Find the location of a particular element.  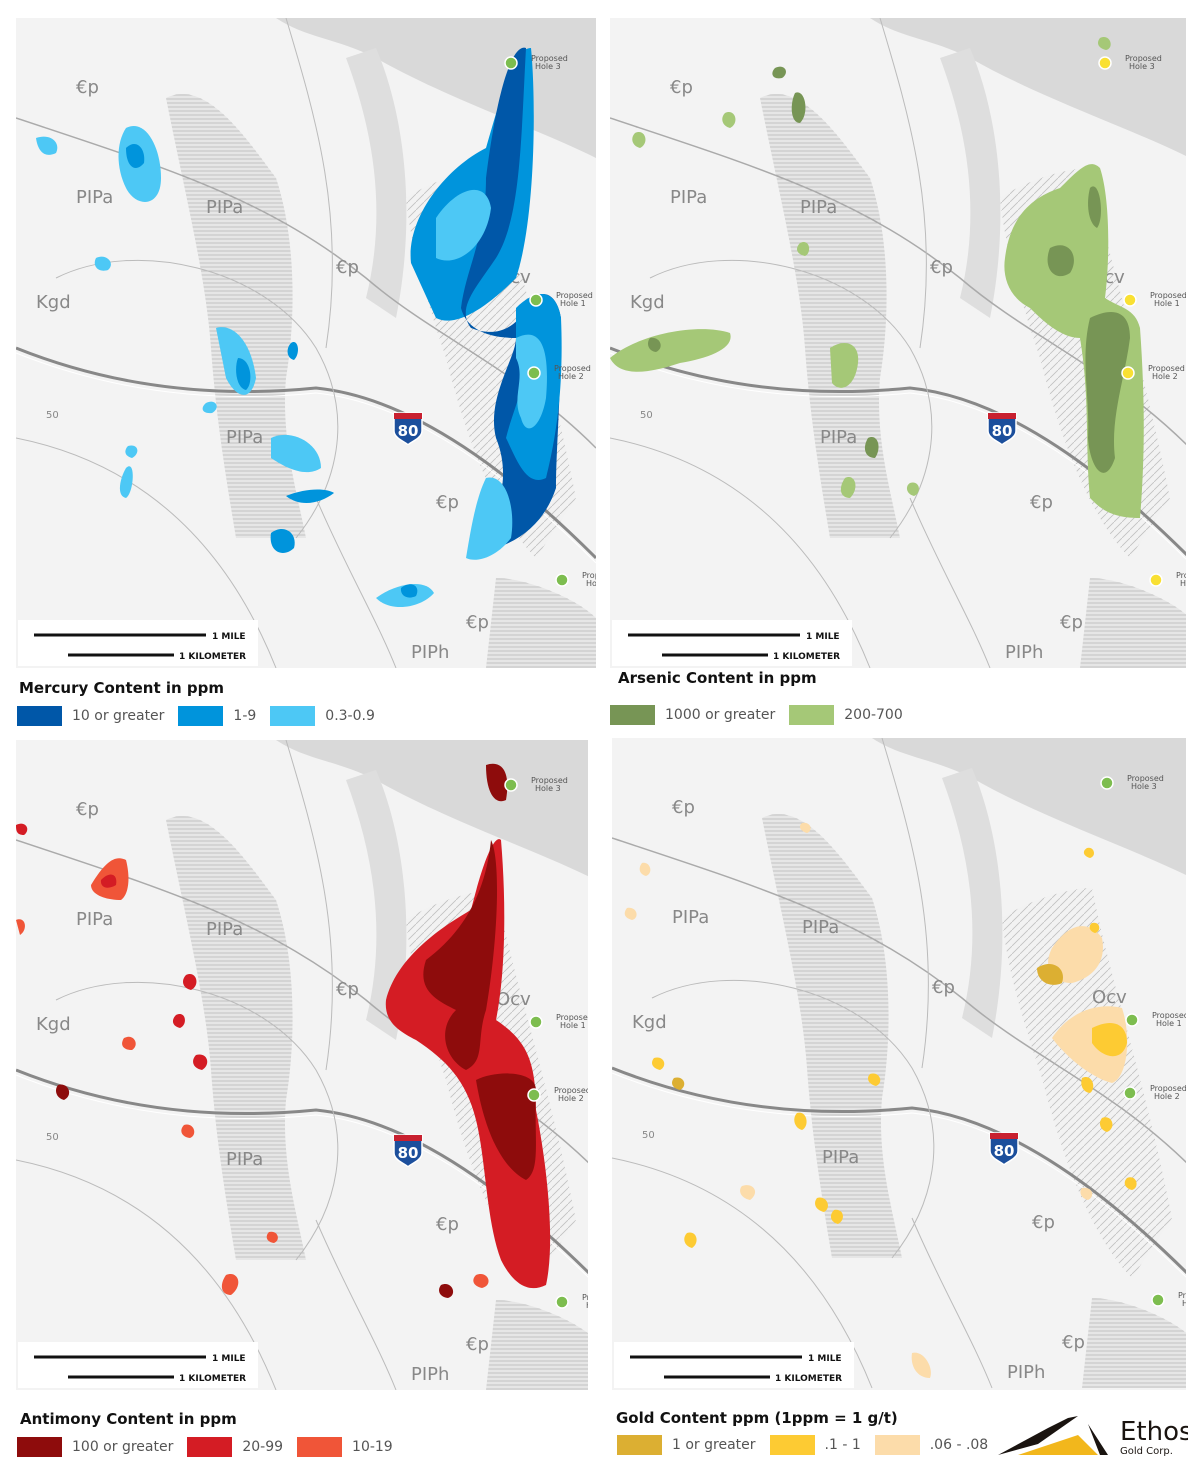

scale-mile-label: 1 MILE is located at coordinates (229, 1359).